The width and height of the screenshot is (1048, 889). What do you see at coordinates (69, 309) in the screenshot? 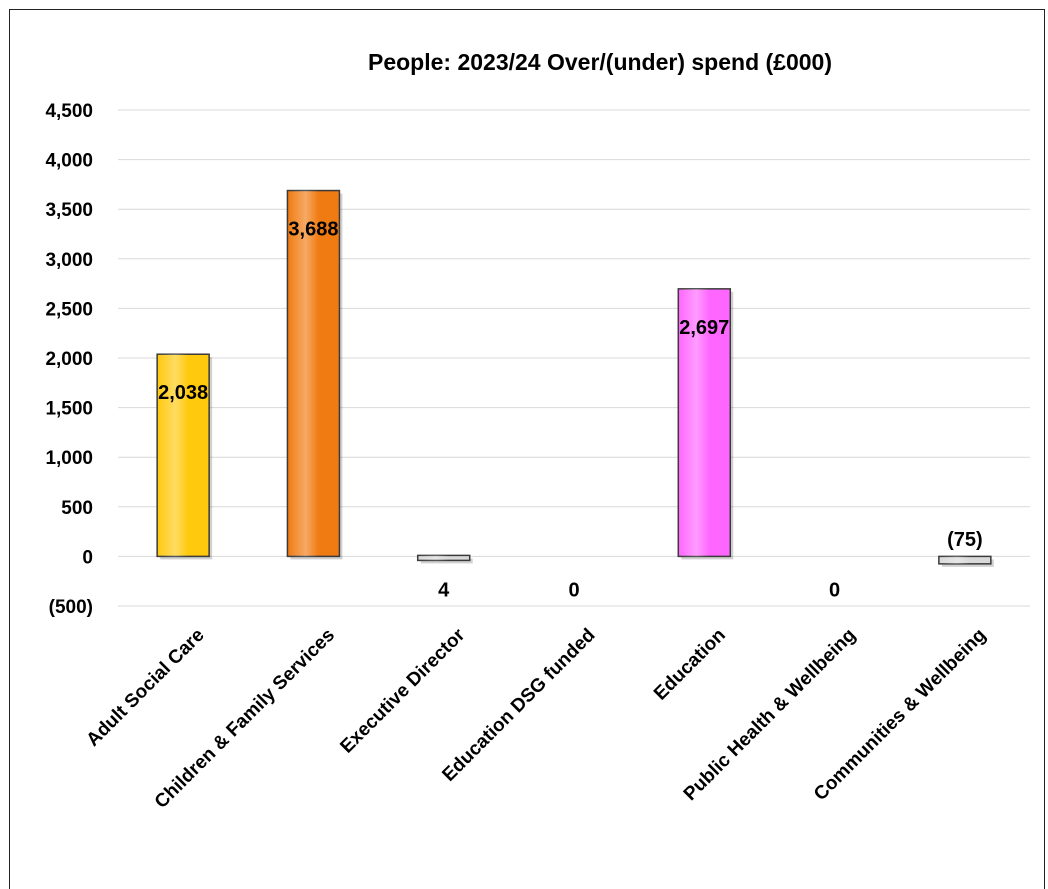
I see `y-tick-label: 2,500` at bounding box center [69, 309].